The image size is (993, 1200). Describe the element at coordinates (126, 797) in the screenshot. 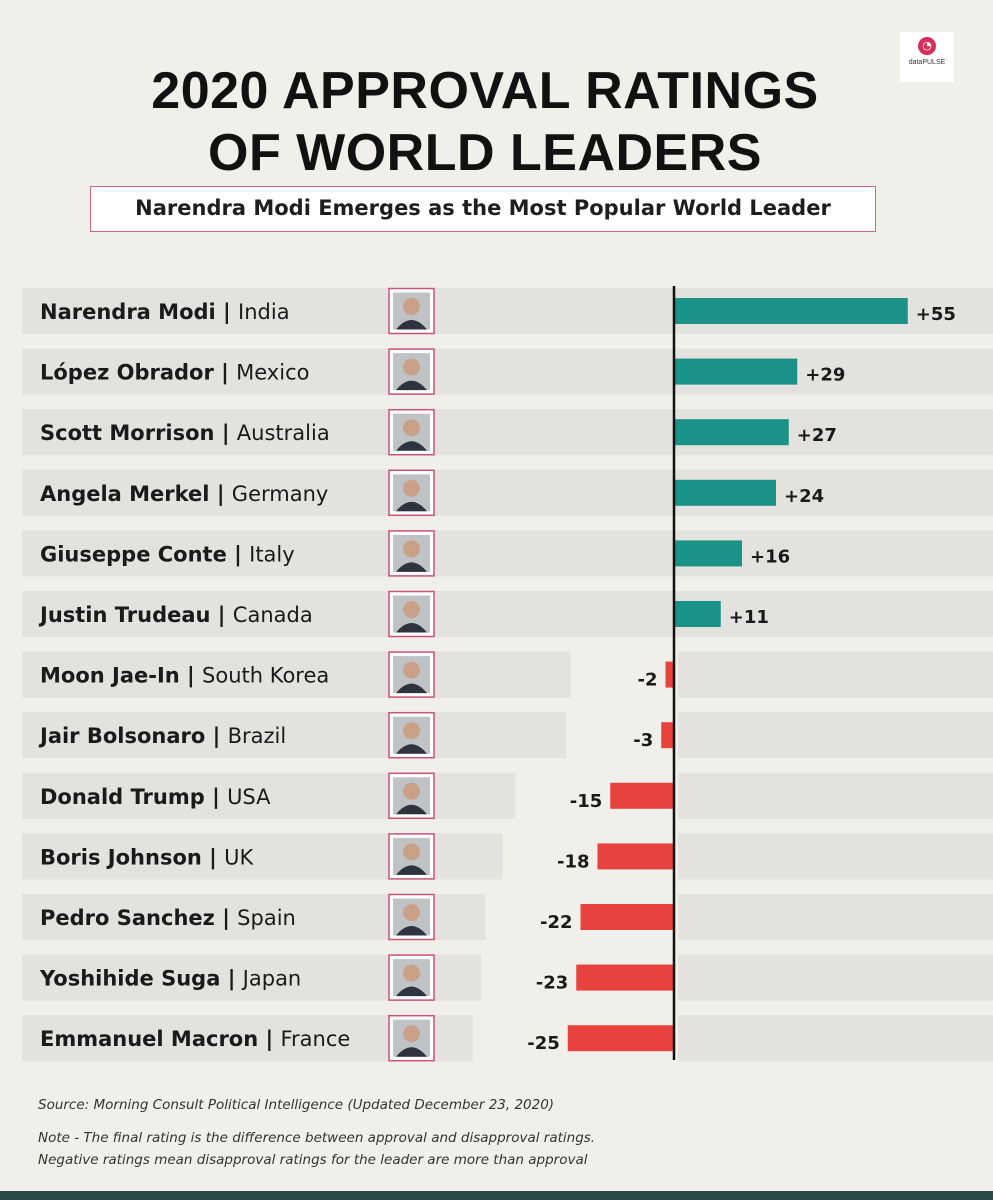

I see `leader-name: Donald Trump` at that location.